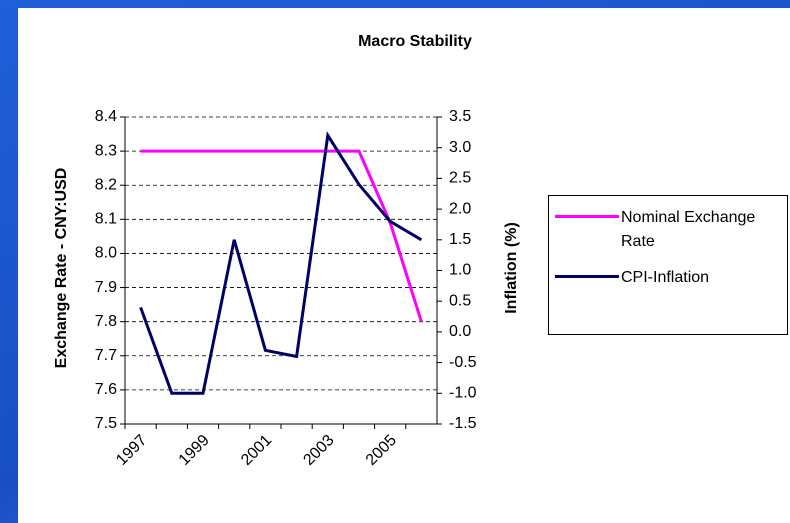 This screenshot has height=523, width=790. I want to click on y2-tick-label: -1.0, so click(463, 393).